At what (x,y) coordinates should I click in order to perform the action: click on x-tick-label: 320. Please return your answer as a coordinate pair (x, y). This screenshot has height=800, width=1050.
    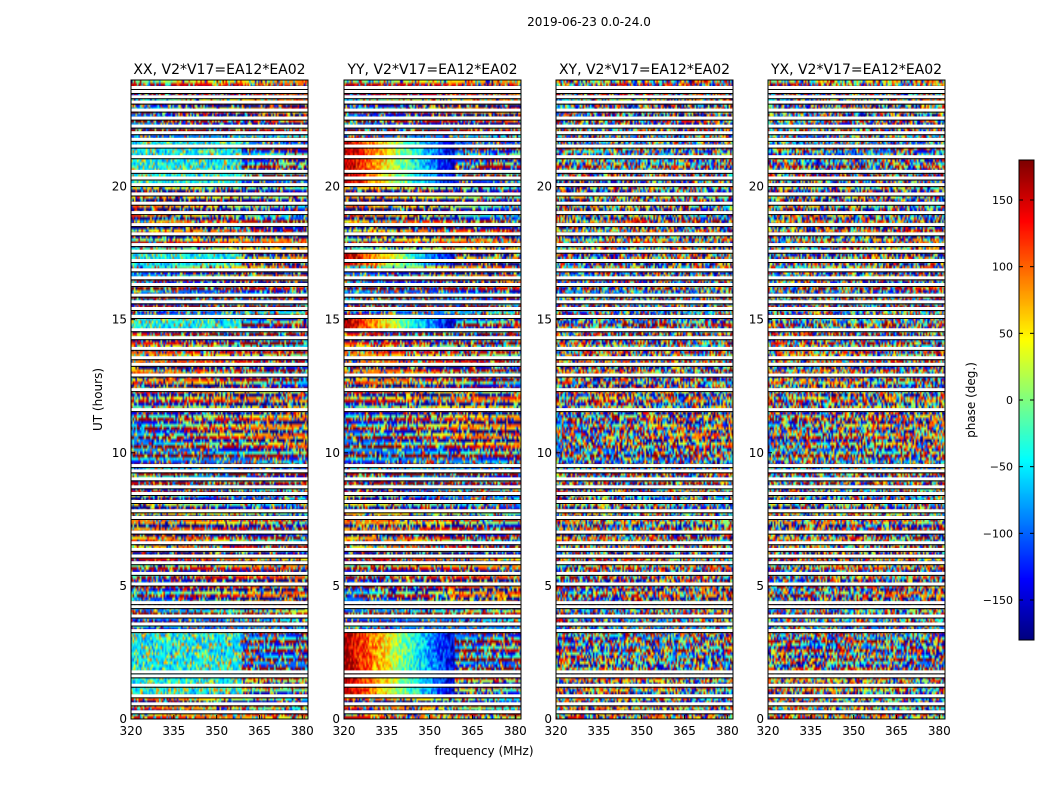
    Looking at the image, I should click on (556, 731).